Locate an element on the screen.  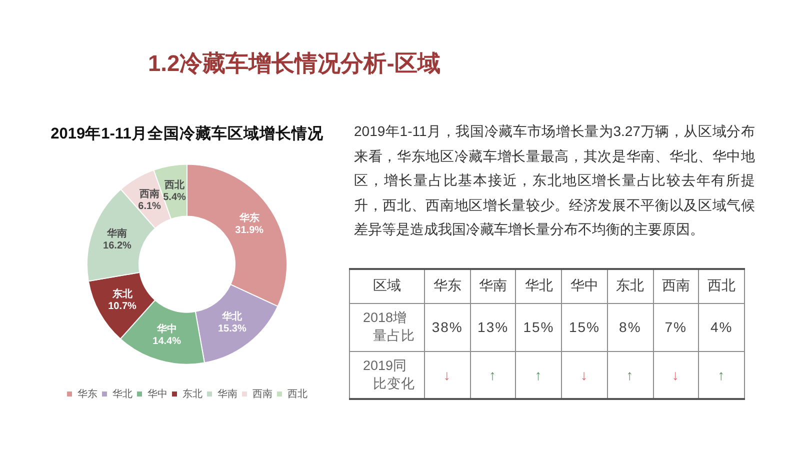
slice-label: 西北 is located at coordinates (175, 185).